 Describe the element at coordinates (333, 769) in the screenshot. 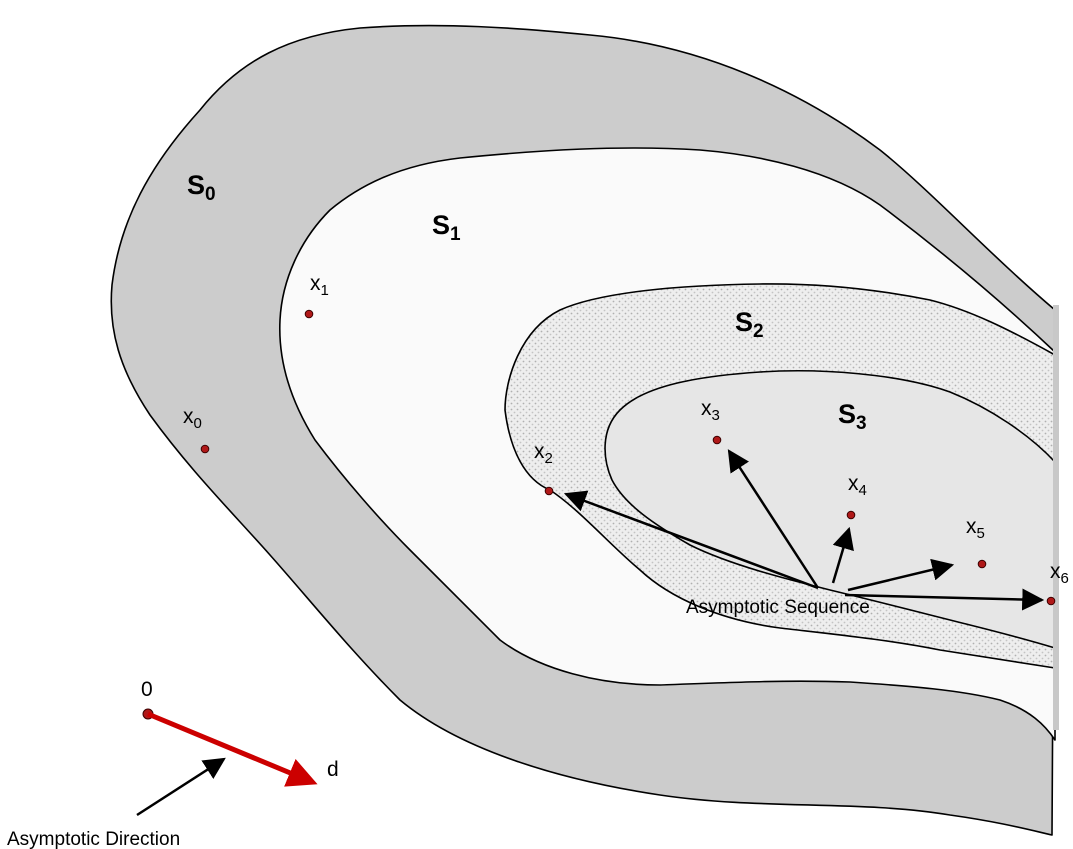

I see `direction-label: d` at that location.